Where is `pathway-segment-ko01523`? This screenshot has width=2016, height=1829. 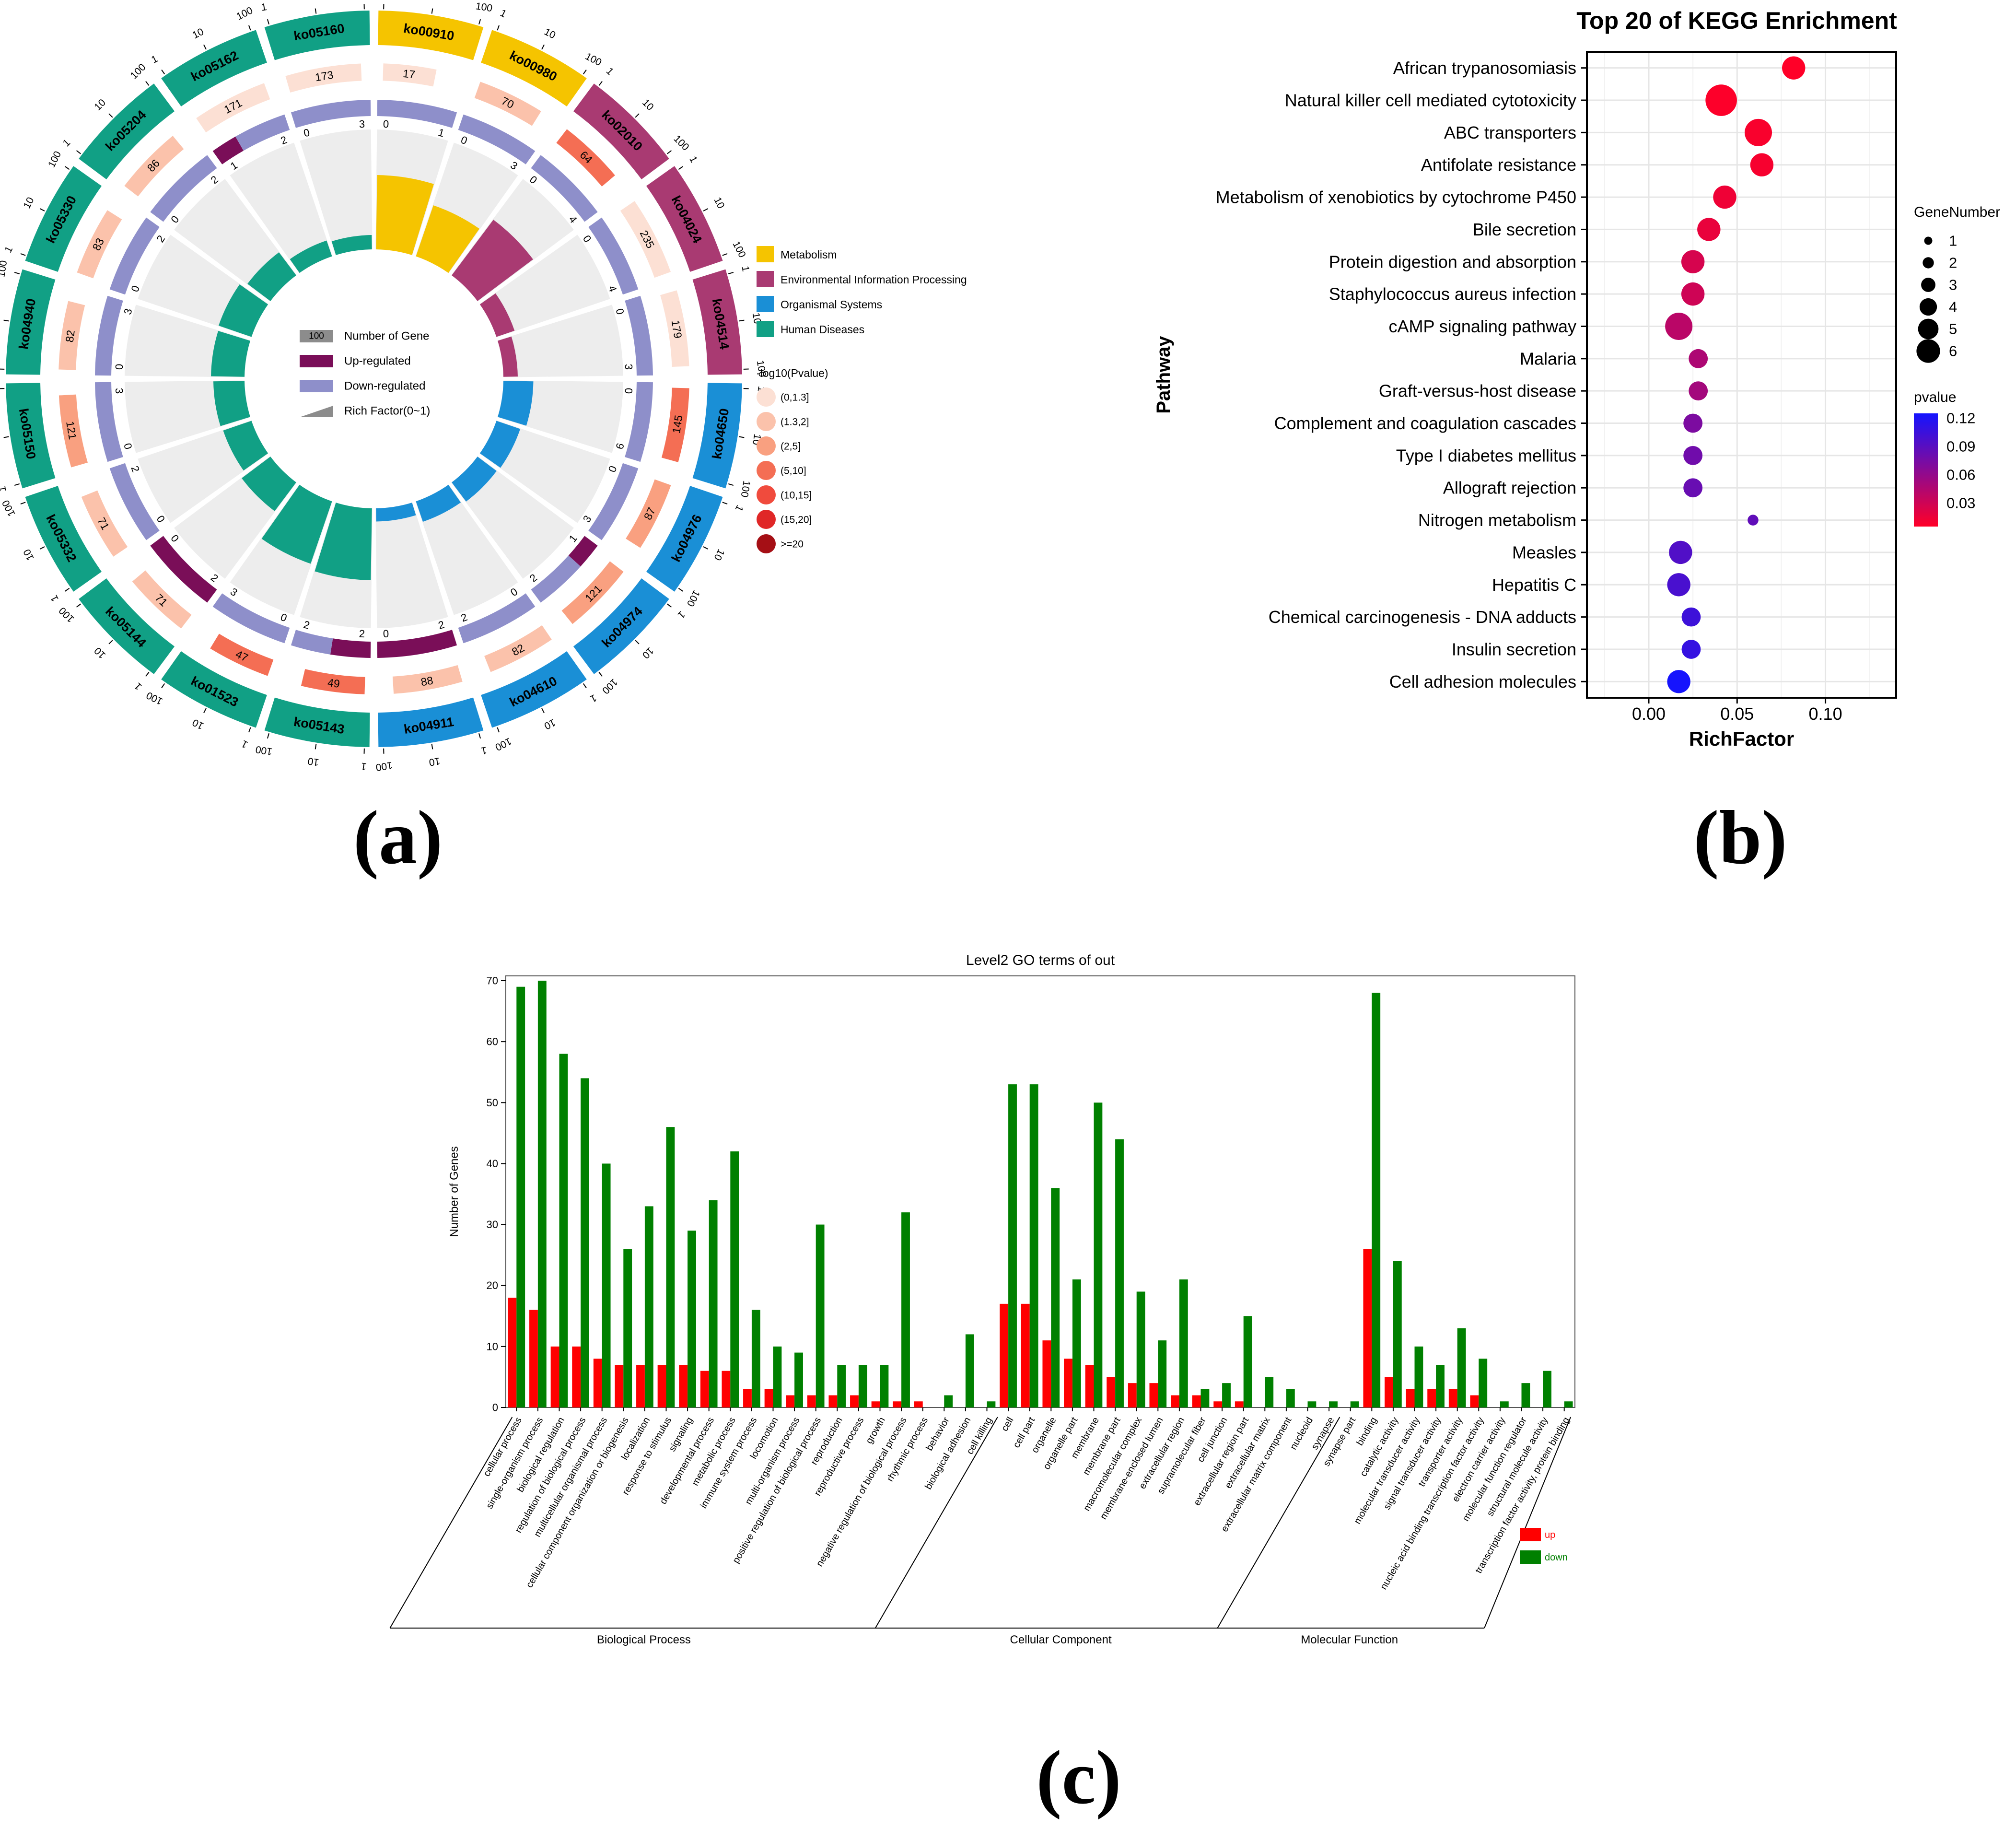 pathway-segment-ko01523 is located at coordinates (214, 689).